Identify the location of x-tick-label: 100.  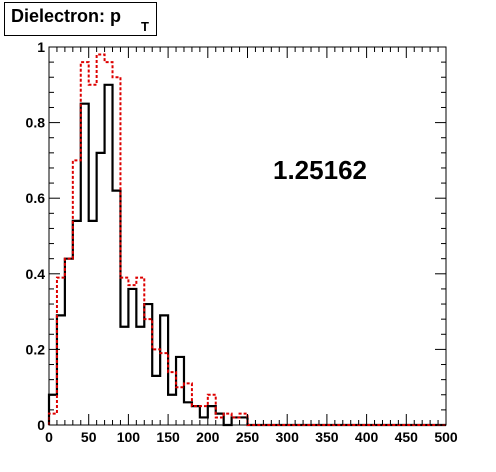
(129, 437).